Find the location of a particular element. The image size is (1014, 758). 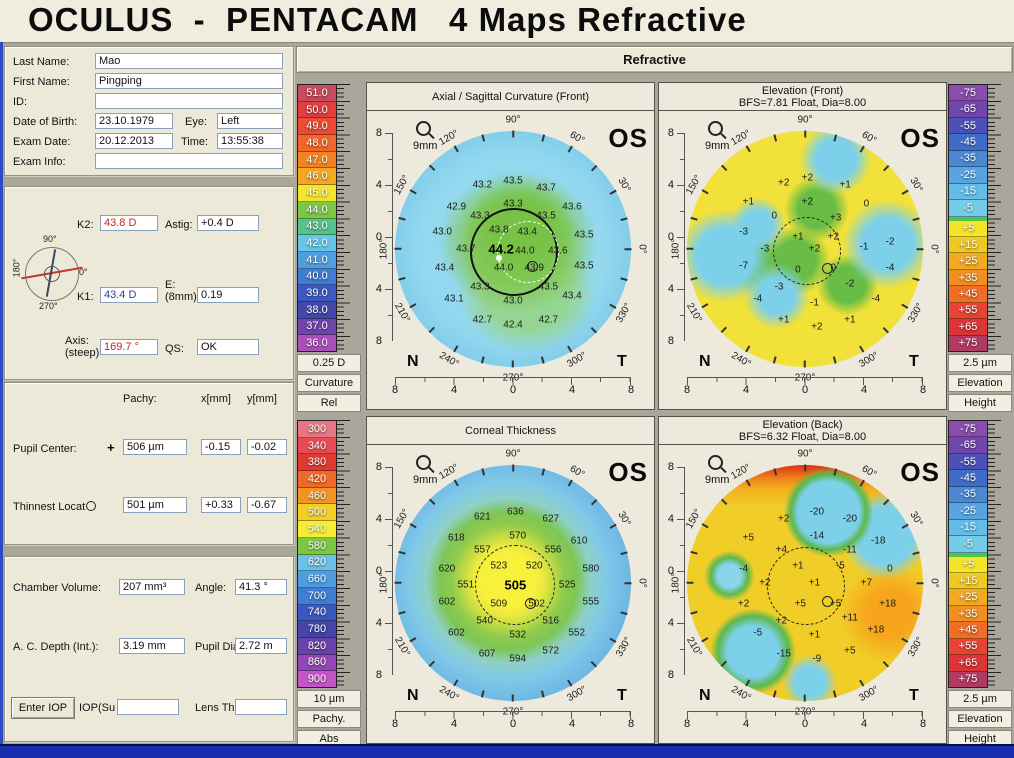

map-value: 594 is located at coordinates (518, 659).